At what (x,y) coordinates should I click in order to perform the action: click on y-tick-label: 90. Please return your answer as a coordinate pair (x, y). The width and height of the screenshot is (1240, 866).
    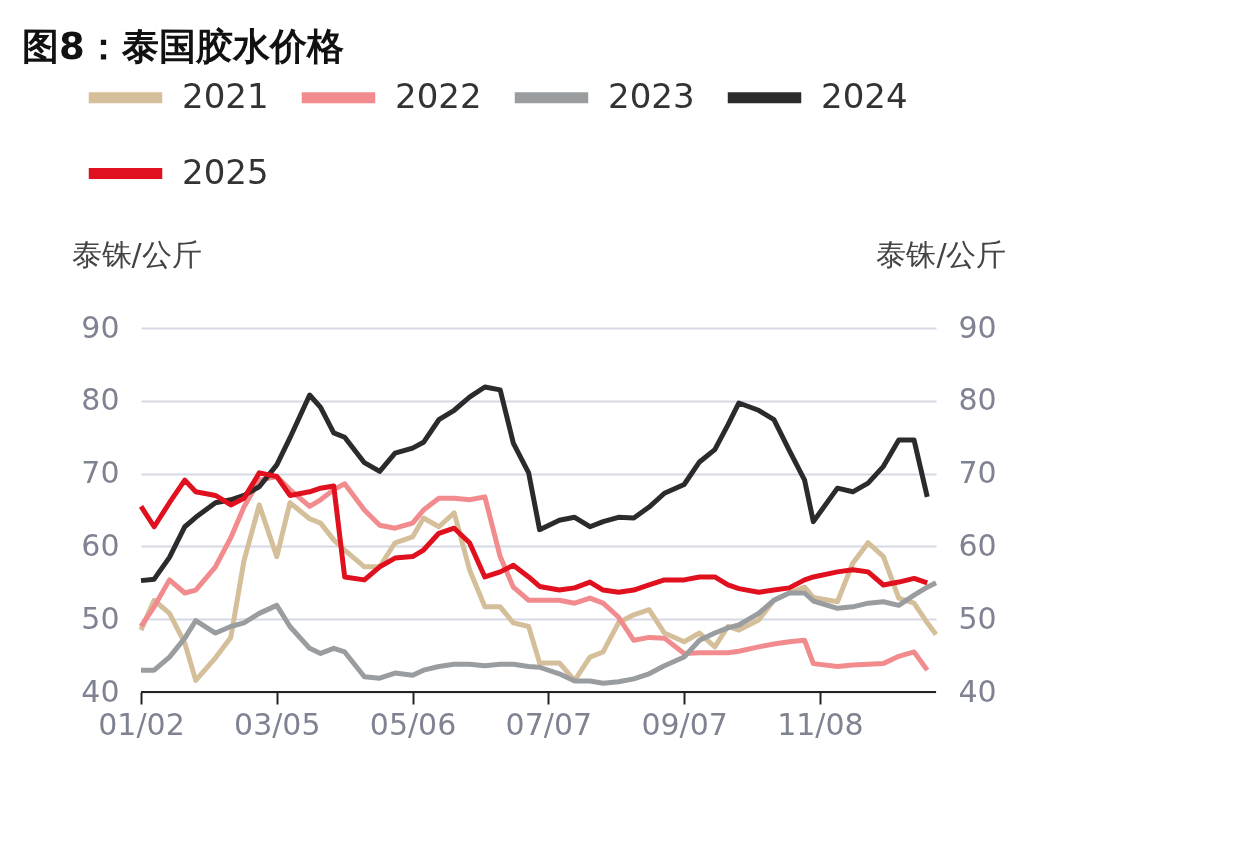
    Looking at the image, I should click on (100, 327).